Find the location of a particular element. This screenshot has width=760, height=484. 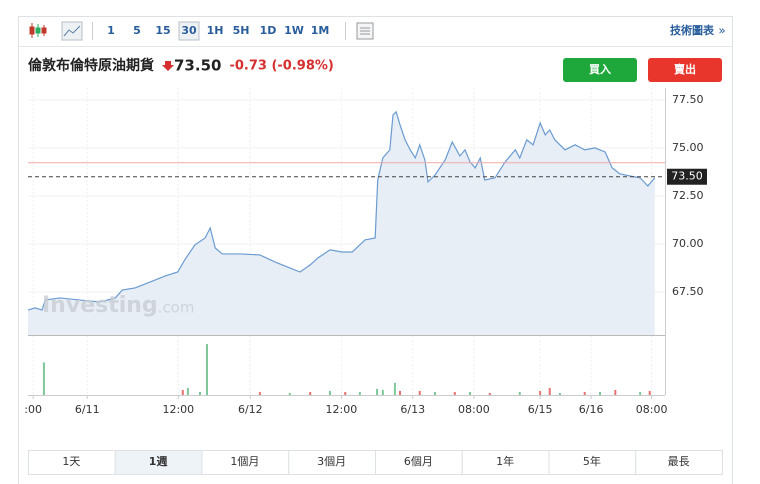

price: 73.50 is located at coordinates (197, 66).